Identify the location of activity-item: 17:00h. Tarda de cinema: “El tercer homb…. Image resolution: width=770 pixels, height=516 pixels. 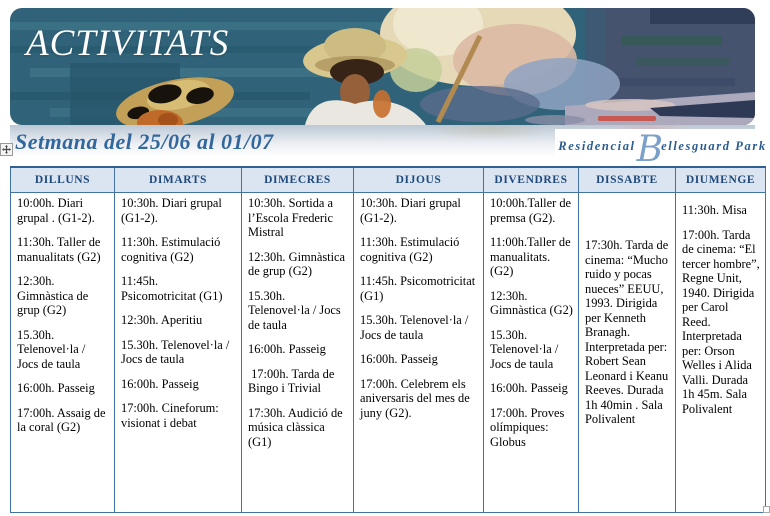
(722, 321).